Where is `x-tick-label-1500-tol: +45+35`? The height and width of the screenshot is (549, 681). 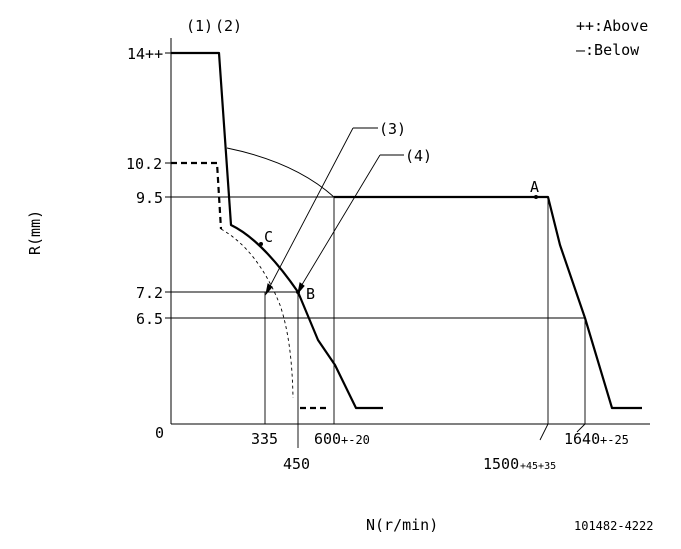 x-tick-label-1500-tol: +45+35 is located at coordinates (538, 466).